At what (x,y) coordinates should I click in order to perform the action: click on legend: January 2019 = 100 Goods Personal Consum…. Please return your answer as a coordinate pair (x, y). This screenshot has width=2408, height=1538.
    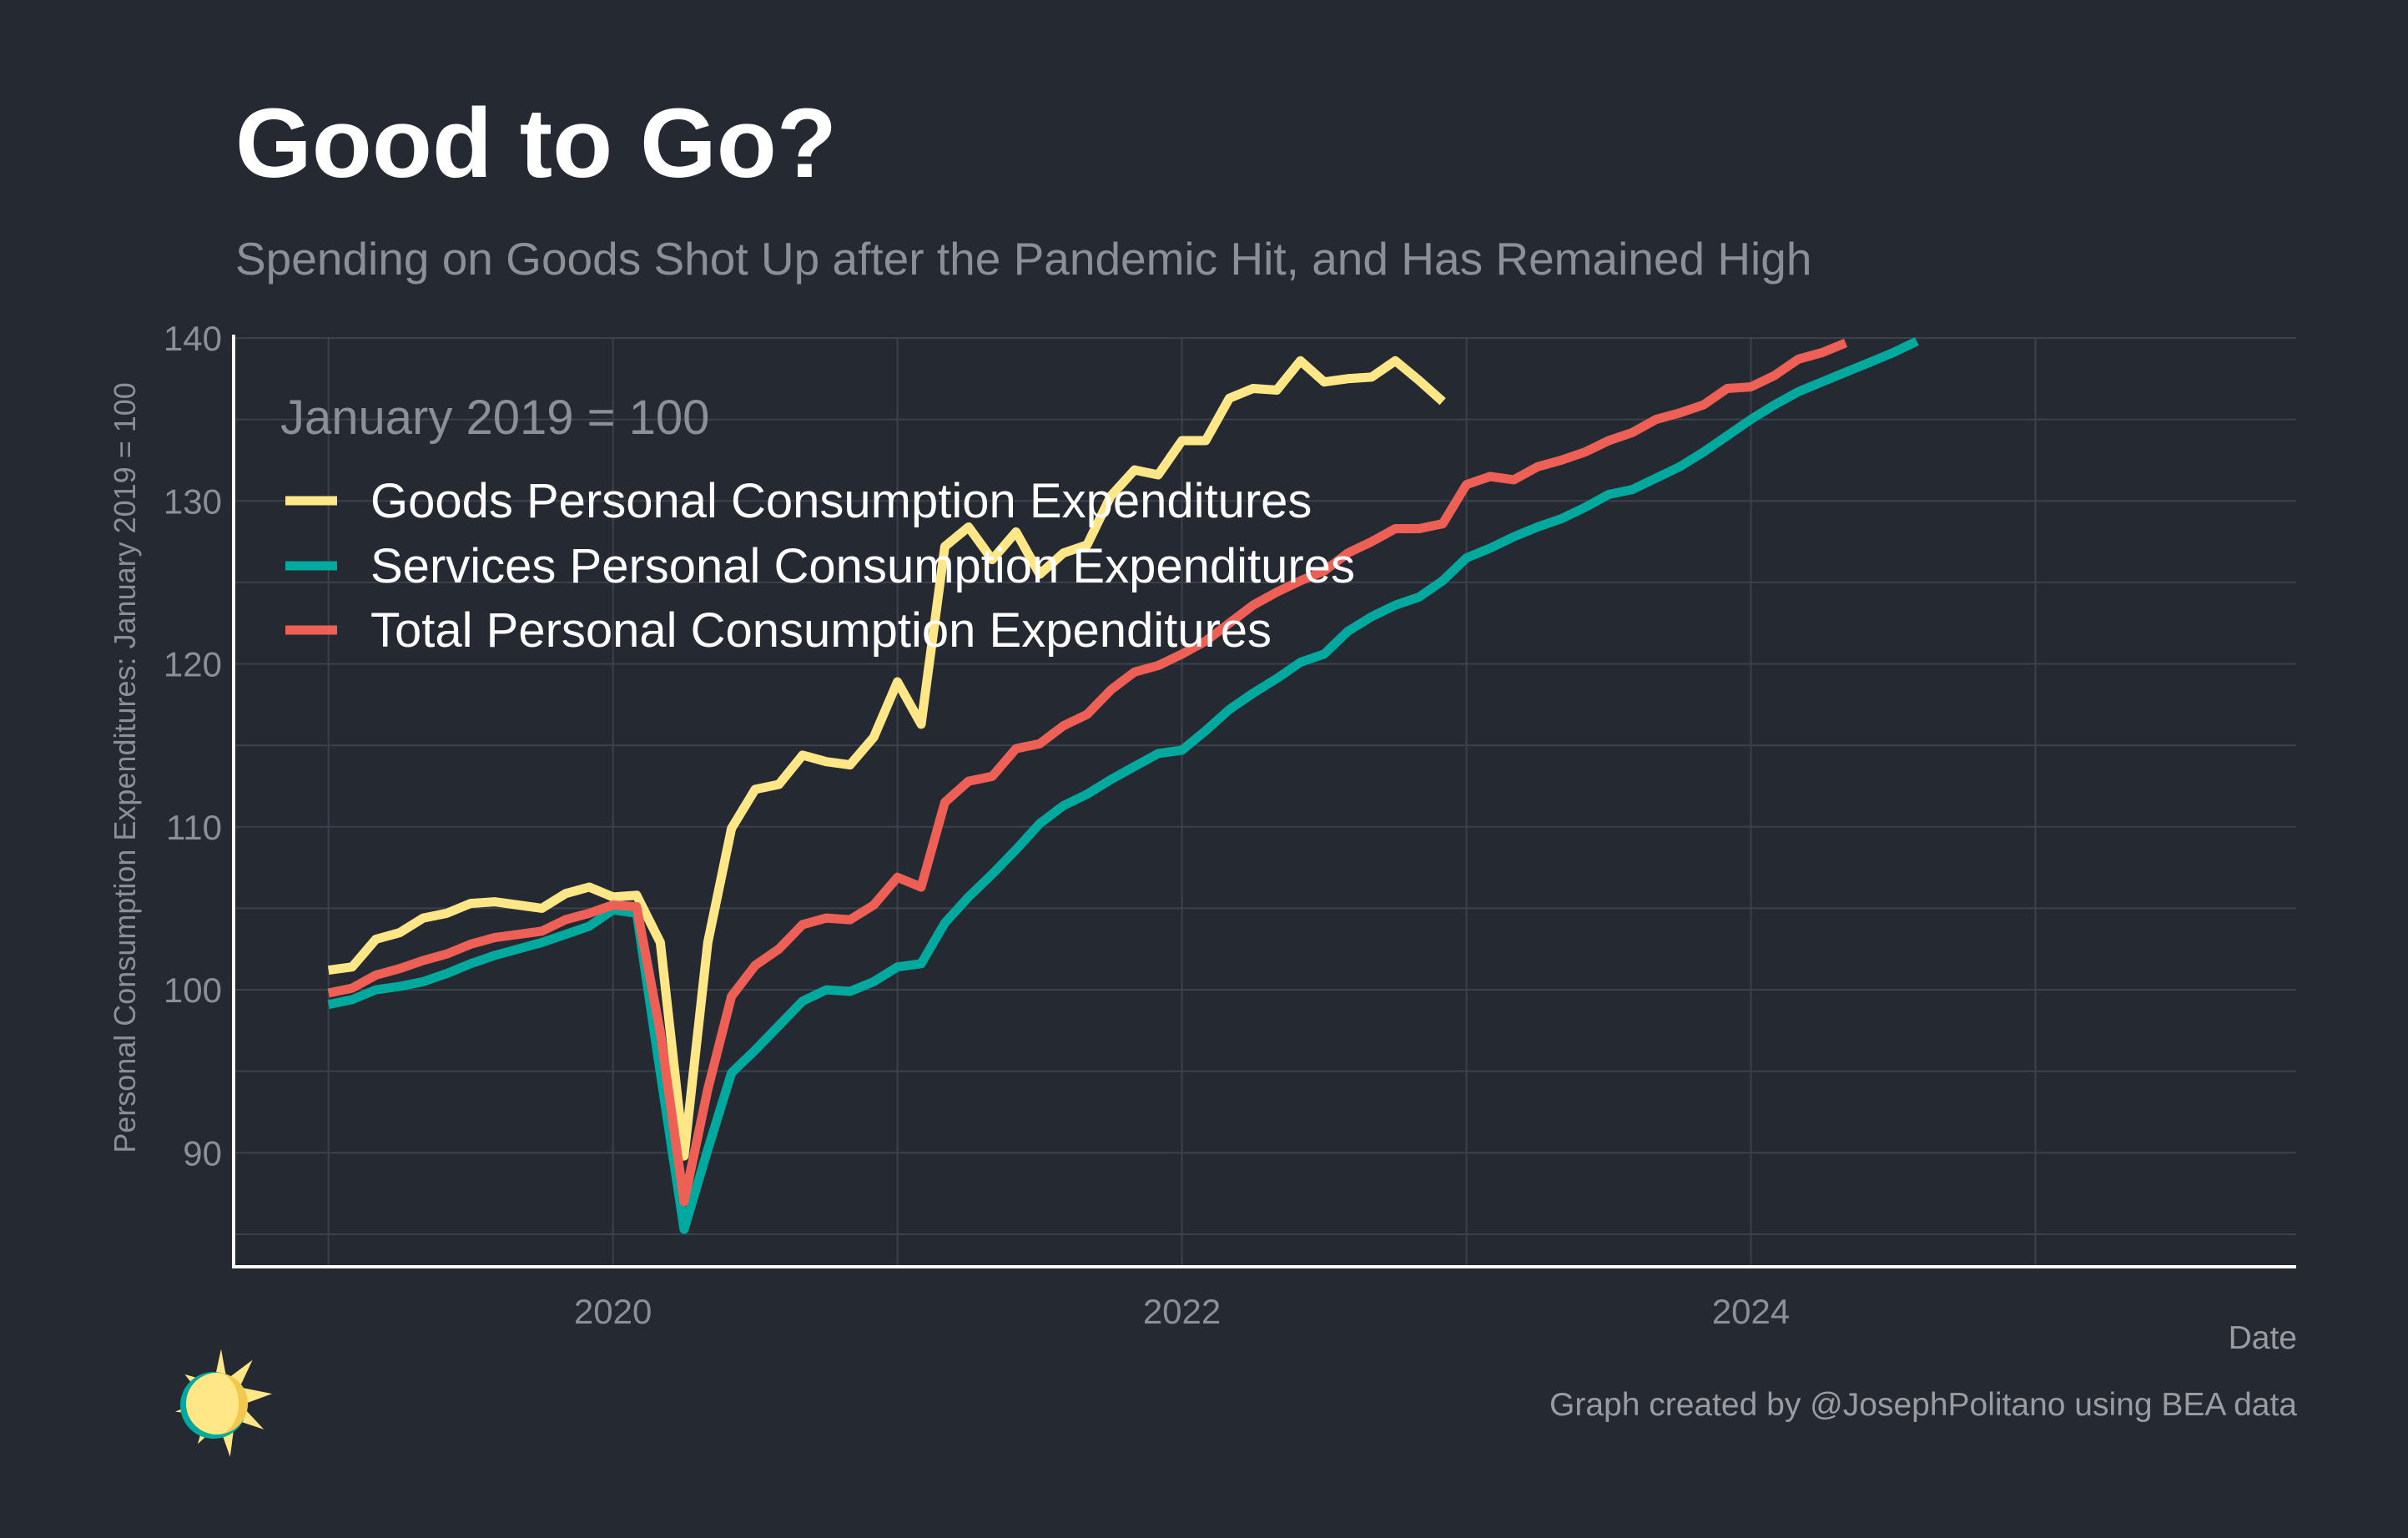
    Looking at the image, I should click on (817, 524).